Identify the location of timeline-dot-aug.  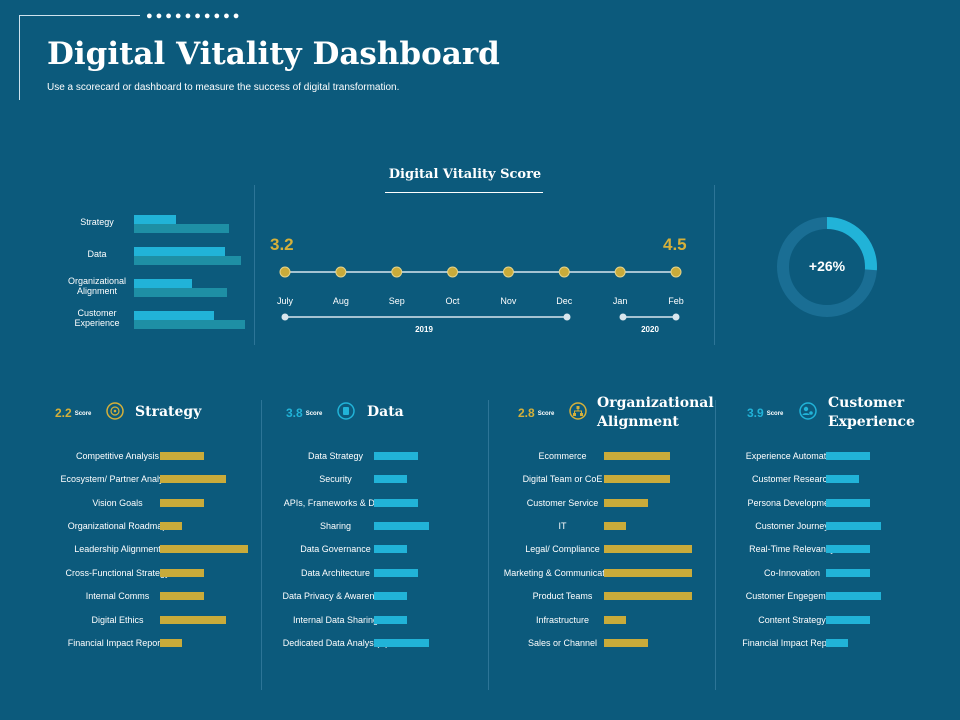
(341, 272).